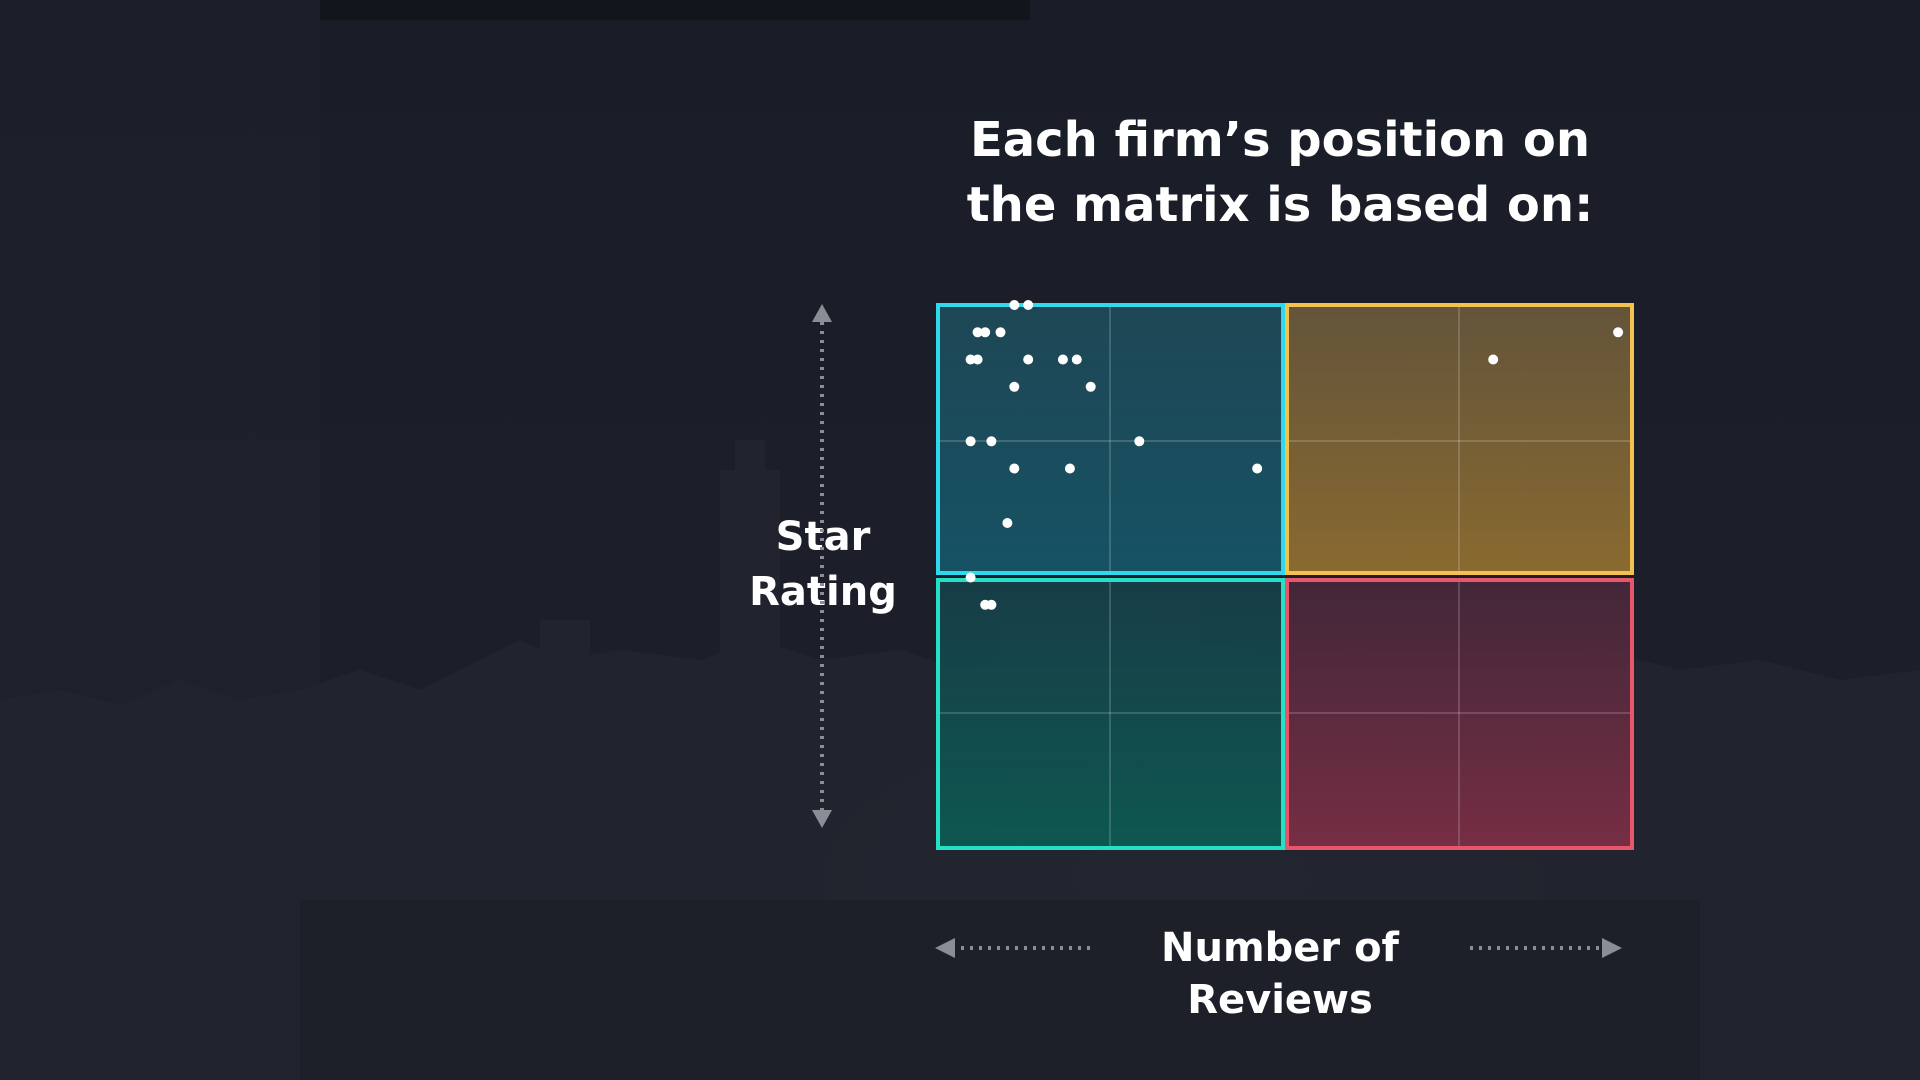 This screenshot has width=1920, height=1080. What do you see at coordinates (1278, 948) in the screenshot?
I see `x-axis-arrow` at bounding box center [1278, 948].